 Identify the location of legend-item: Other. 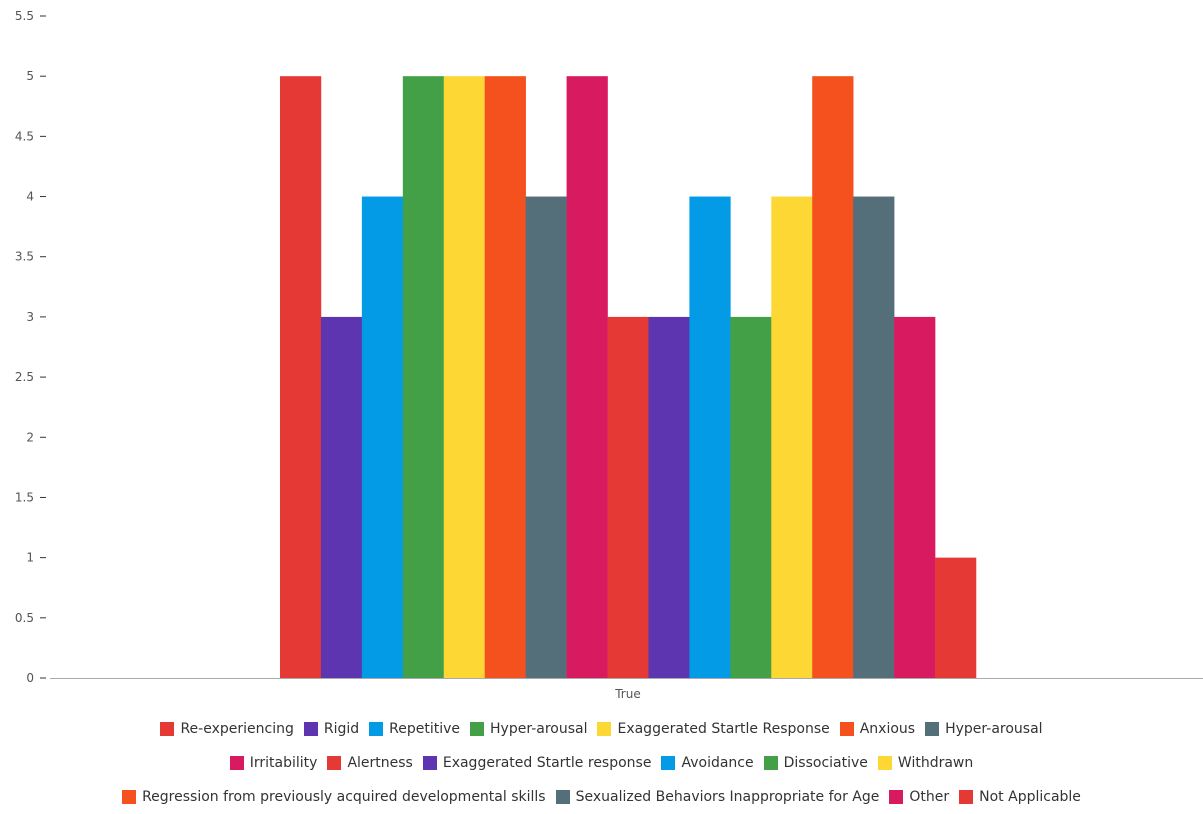
(919, 797).